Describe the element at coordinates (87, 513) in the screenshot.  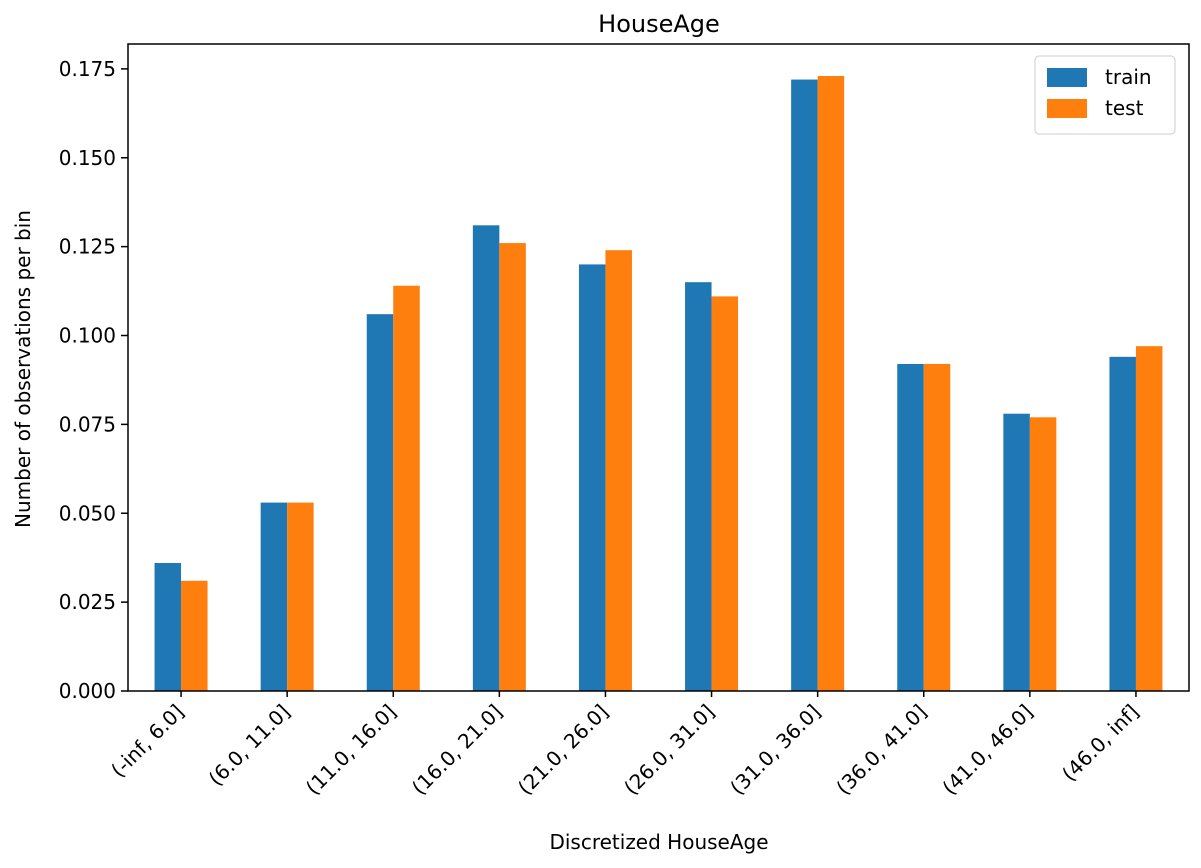
I see `y-tick-label: 0.050` at that location.